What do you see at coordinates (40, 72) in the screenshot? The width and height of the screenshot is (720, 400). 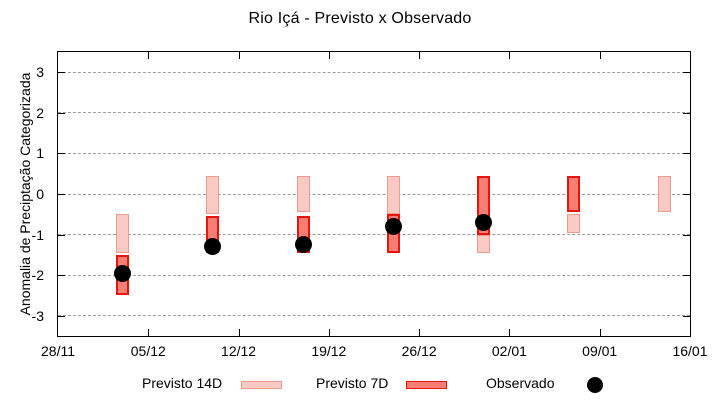 I see `y-tick-label: 3` at bounding box center [40, 72].